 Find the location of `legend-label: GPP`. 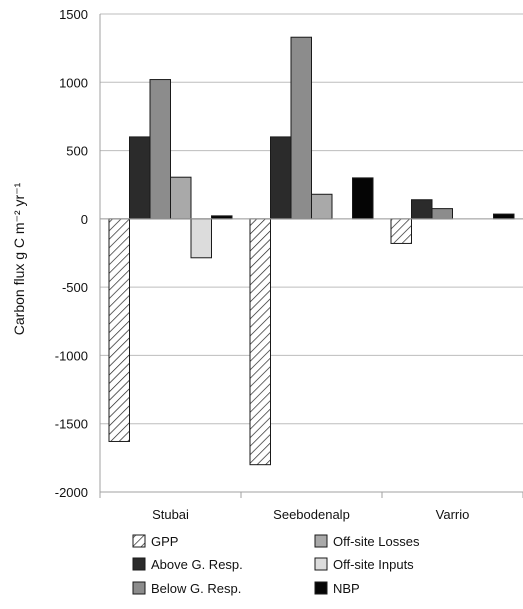

legend-label: GPP is located at coordinates (164, 541).